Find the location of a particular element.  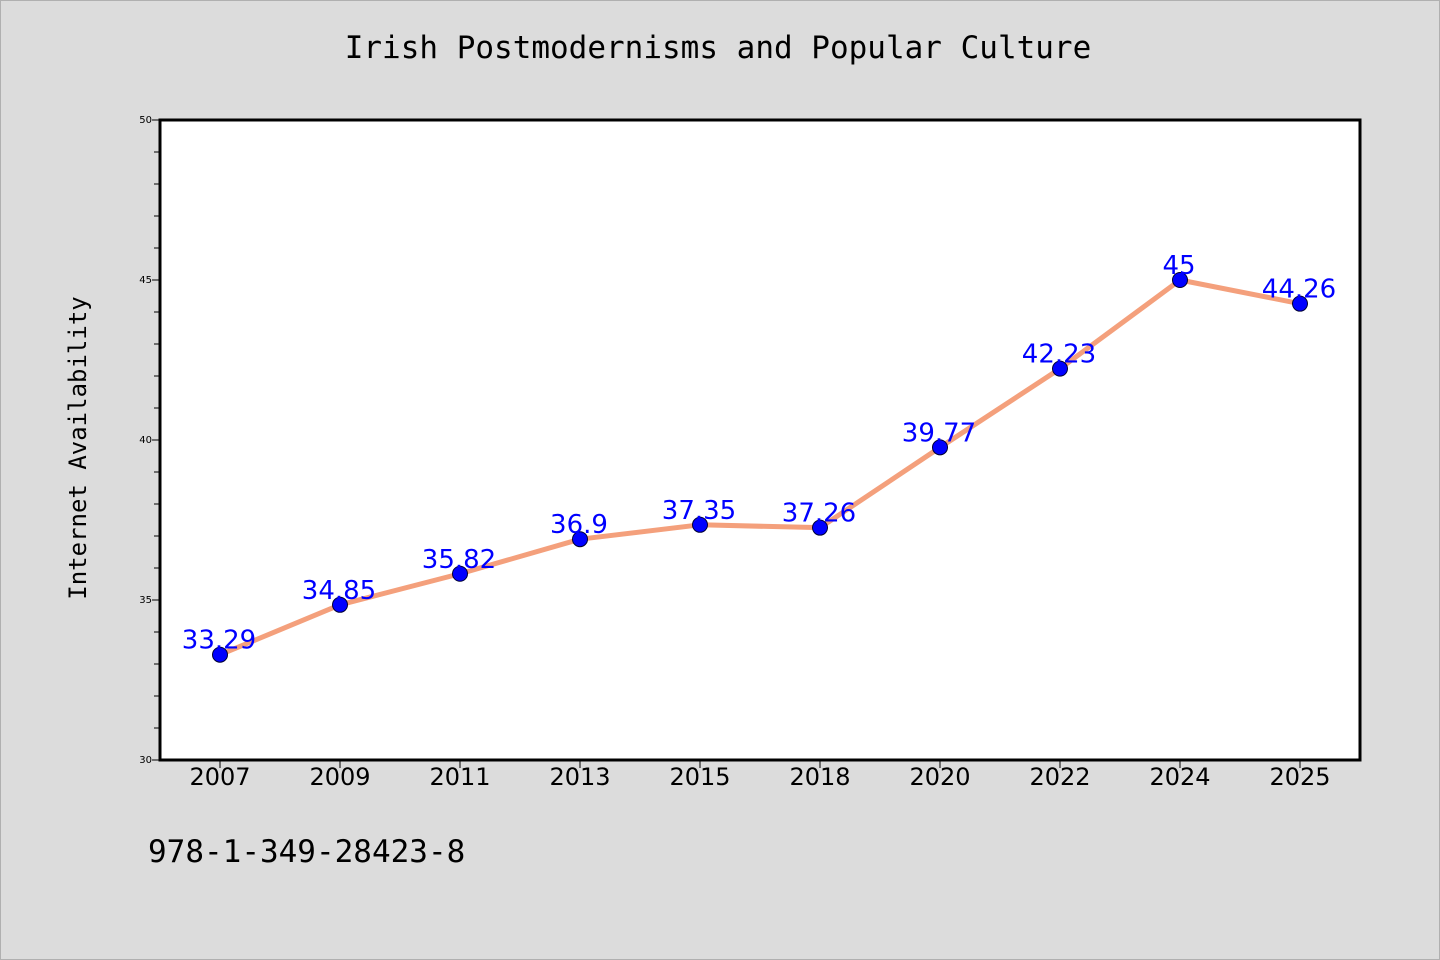

x-tick-label: 2022 is located at coordinates (1059, 777).